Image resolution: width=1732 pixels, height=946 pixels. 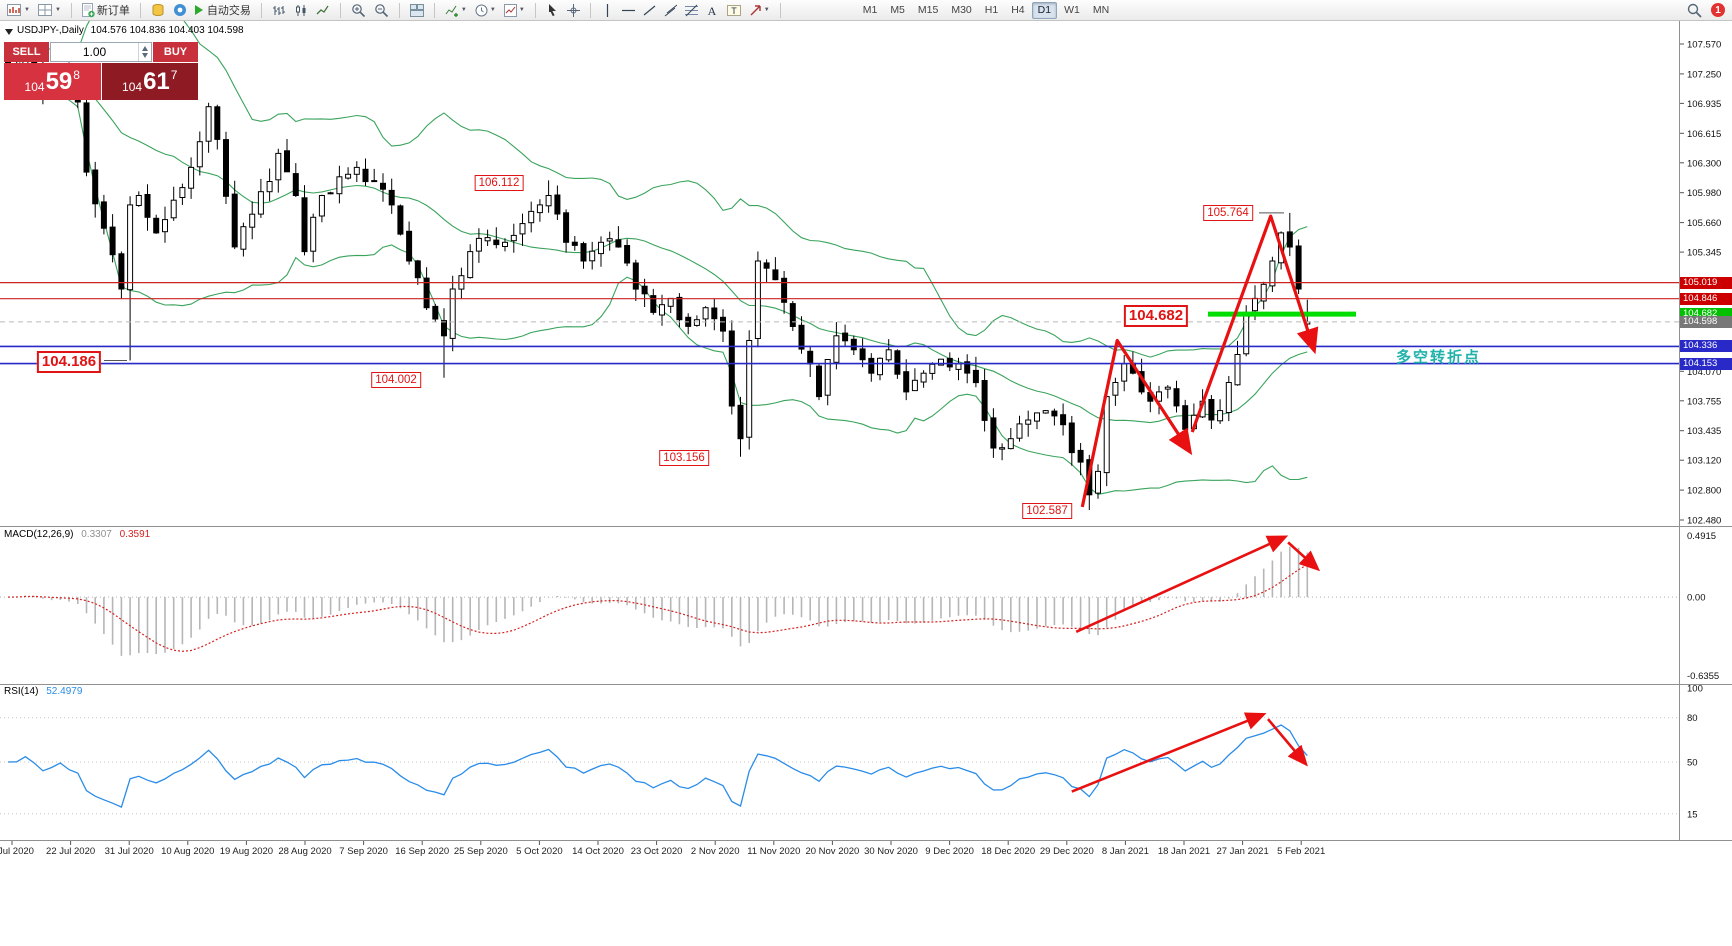 I want to click on timeframe-button-mn: MN, so click(x=1101, y=10).